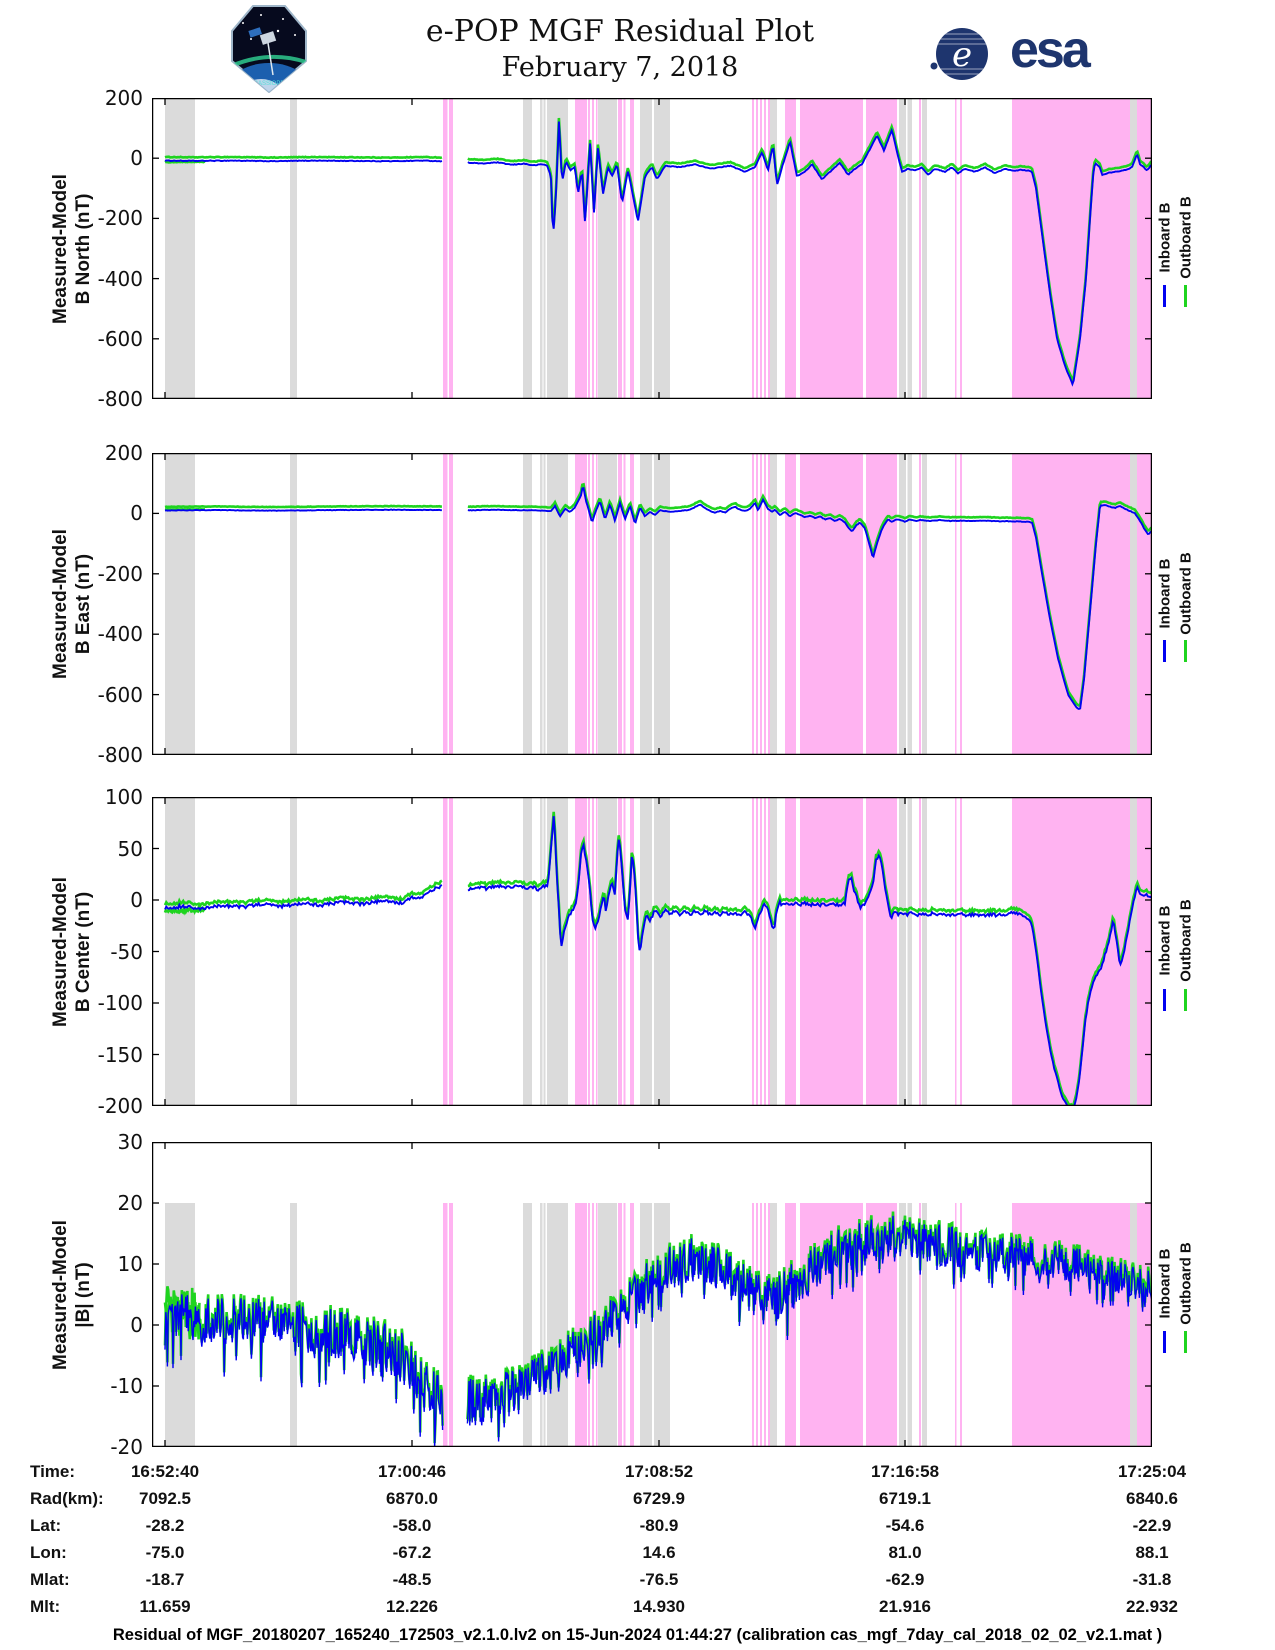 The height and width of the screenshot is (1650, 1275). Describe the element at coordinates (1152, 1471) in the screenshot. I see `table-cell: 17:25:04` at that location.